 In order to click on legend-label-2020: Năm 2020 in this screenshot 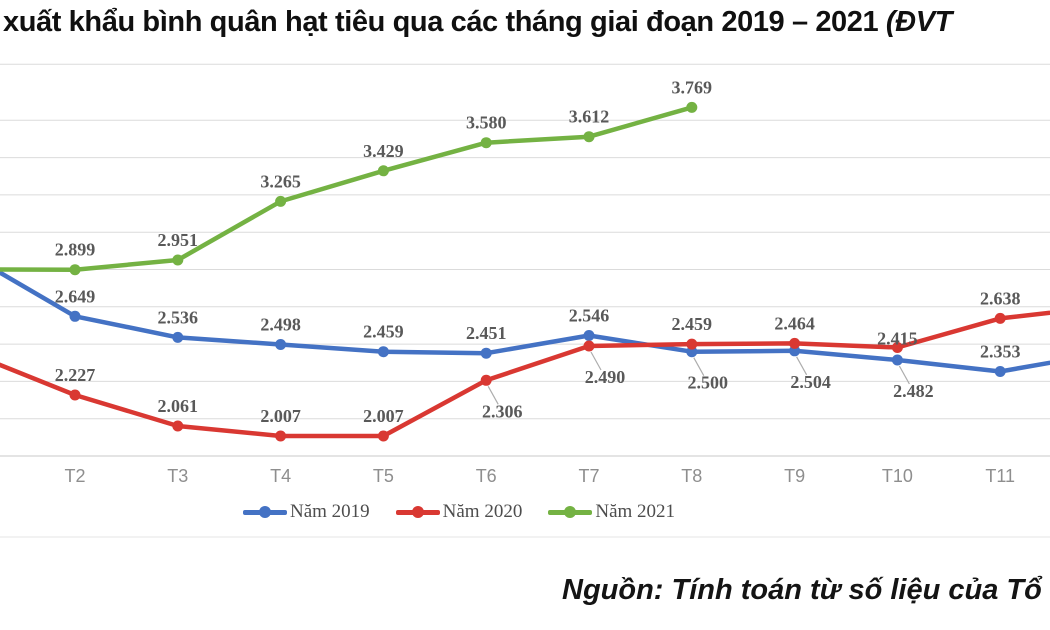, I will do `click(482, 511)`.